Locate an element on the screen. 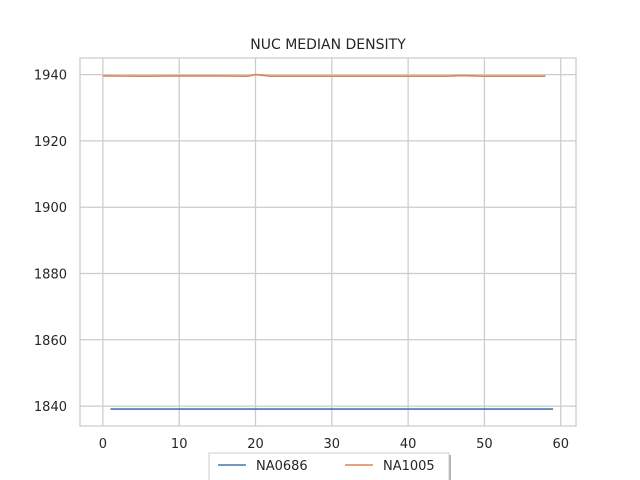 The width and height of the screenshot is (640, 480). y-tick-label: 1920 is located at coordinates (50, 142).